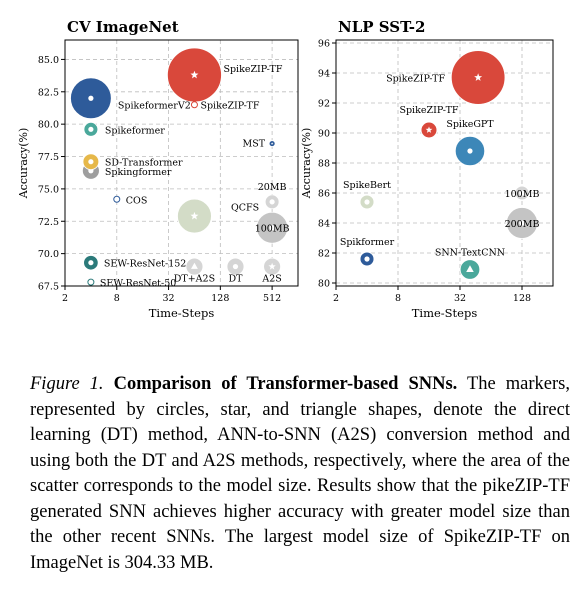 The width and height of the screenshot is (588, 601). I want to click on point-label: QCFS, so click(245, 208).